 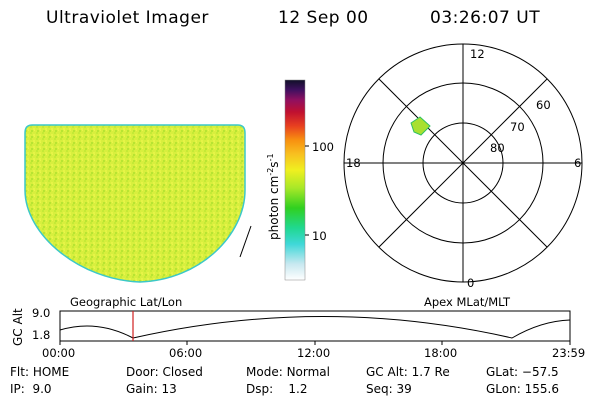 What do you see at coordinates (323, 147) in the screenshot?
I see `colorbar-label-100: 100` at bounding box center [323, 147].